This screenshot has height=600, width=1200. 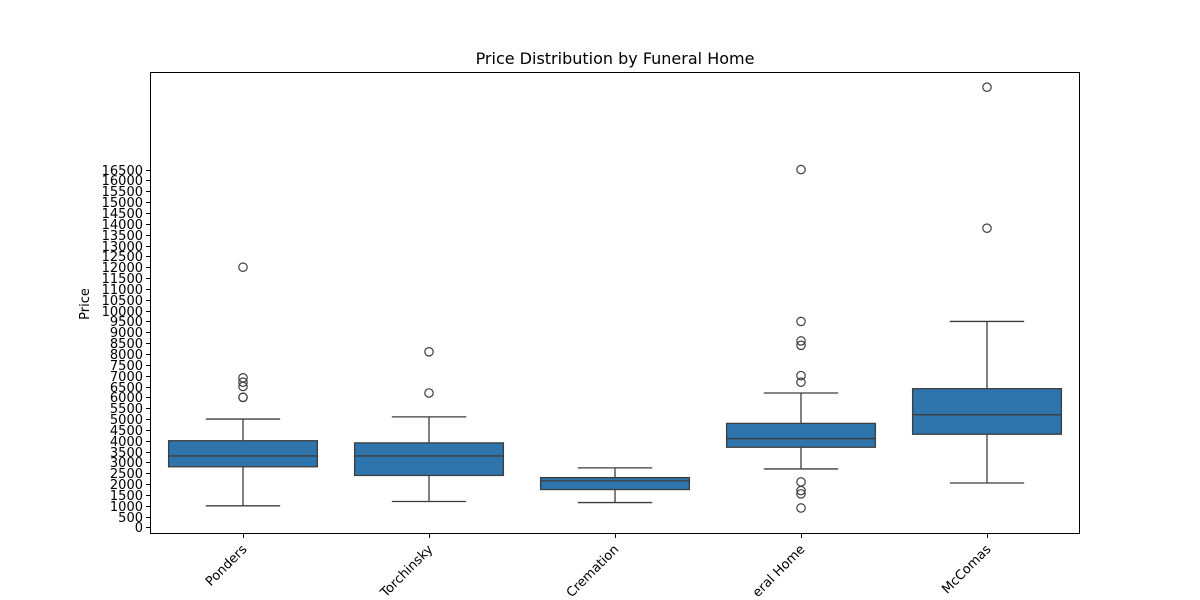 What do you see at coordinates (126, 485) in the screenshot?
I see `y-tick-label: 2000` at bounding box center [126, 485].